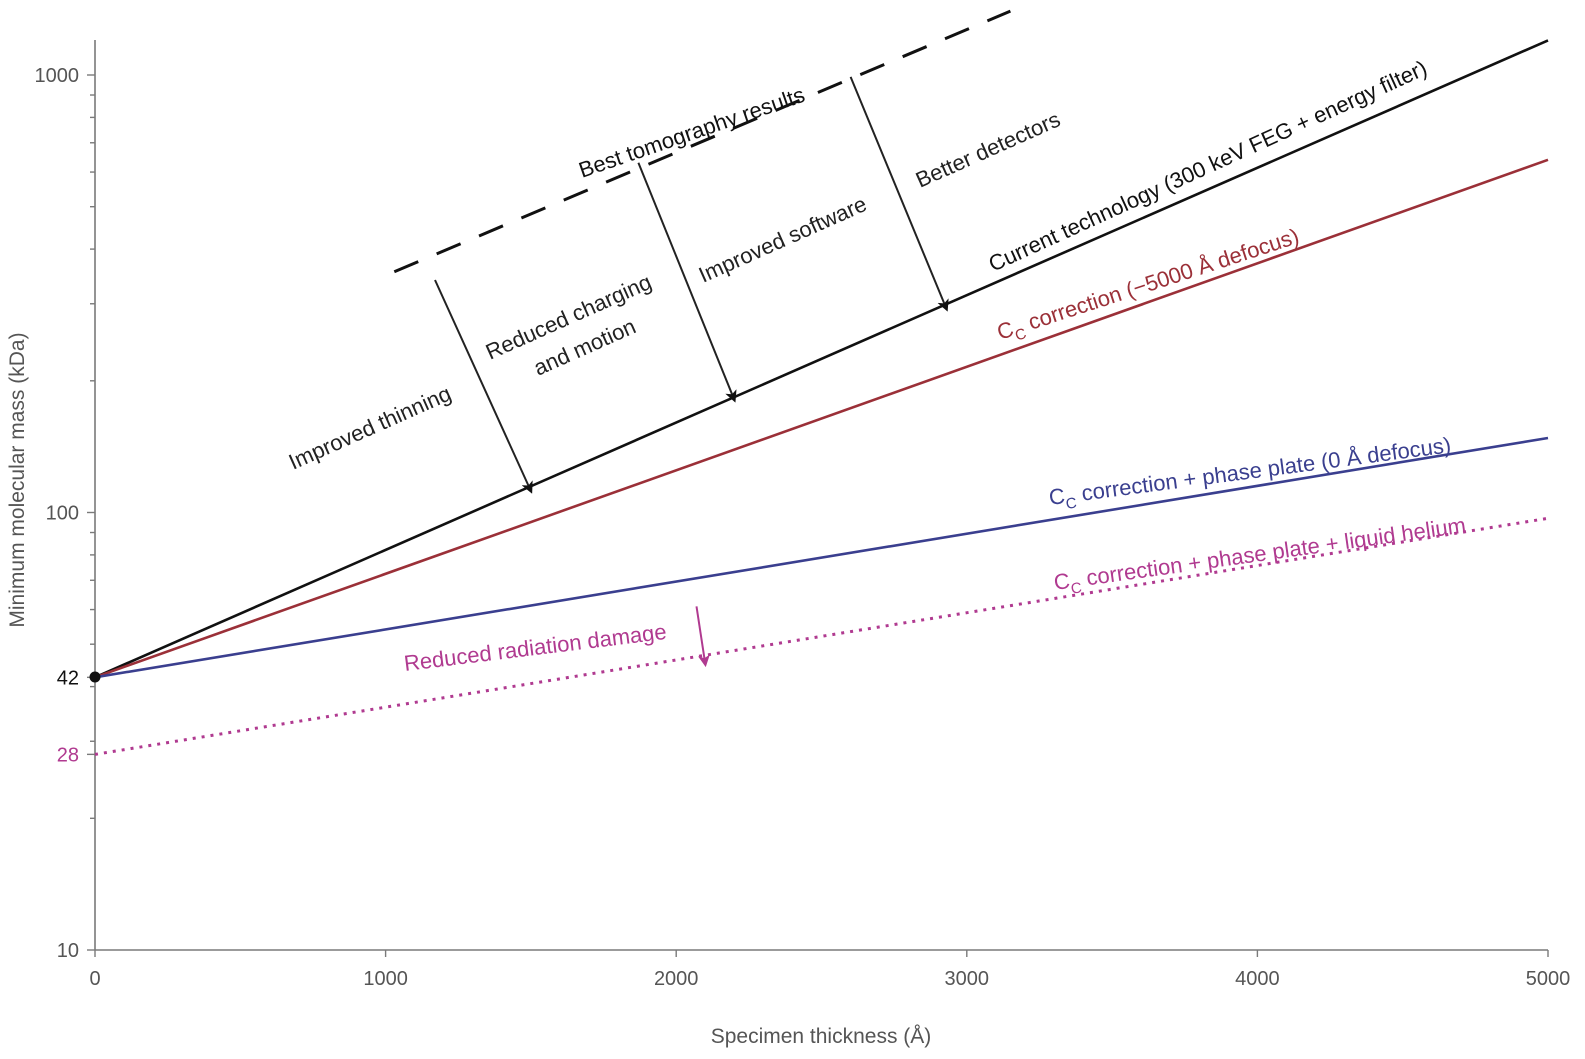 This screenshot has height=1059, width=1585. I want to click on label-cc-phase-plate-c: C, so click(1056, 496).